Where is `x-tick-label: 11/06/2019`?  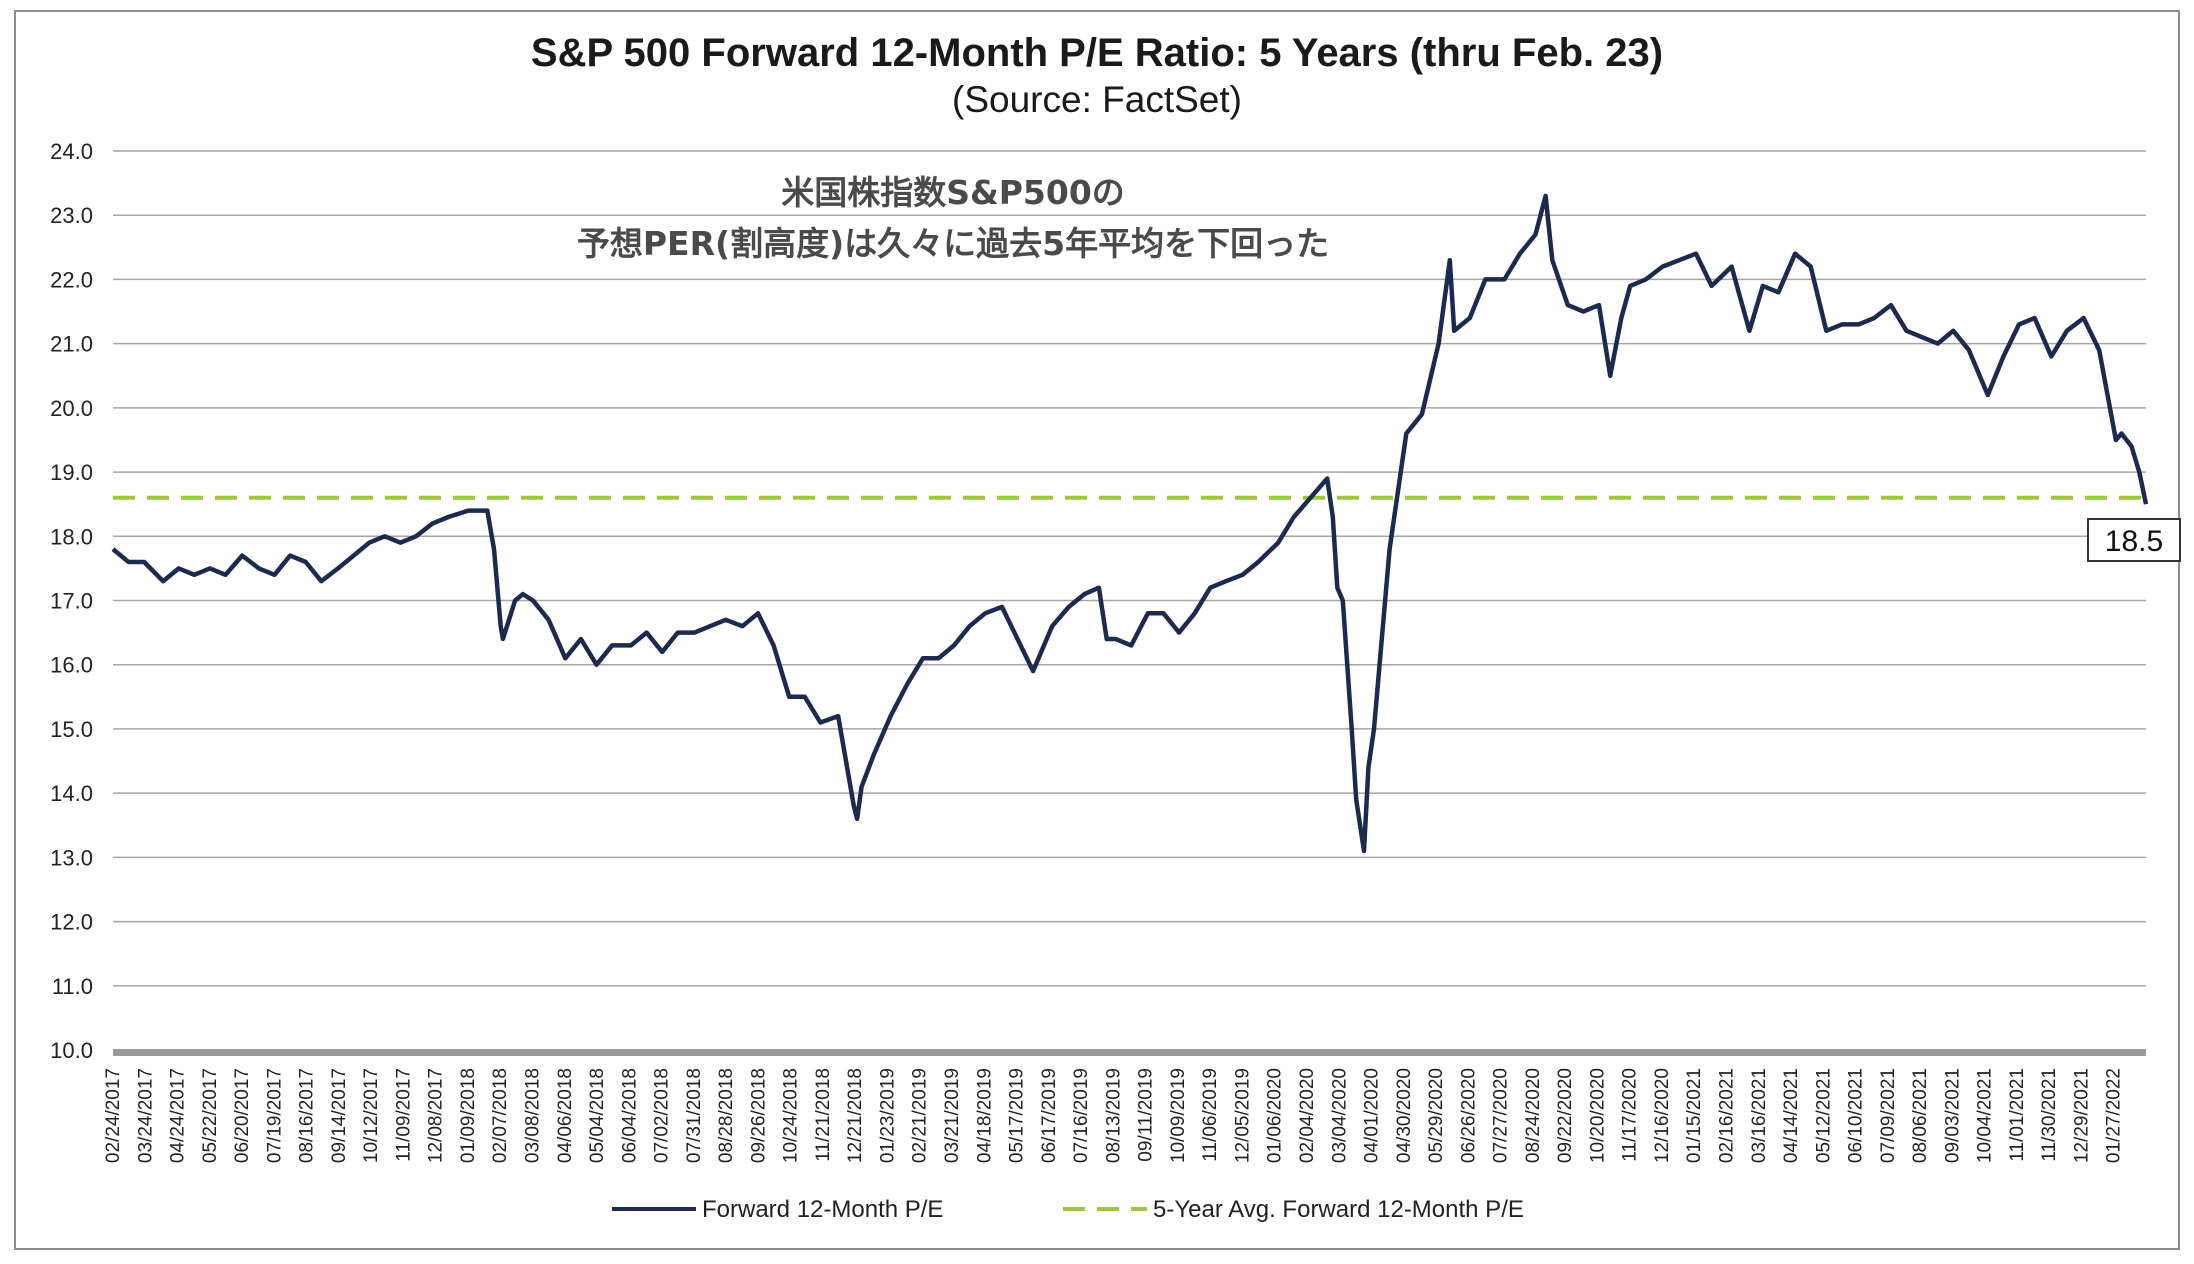
x-tick-label: 11/06/2019 is located at coordinates (1210, 1115).